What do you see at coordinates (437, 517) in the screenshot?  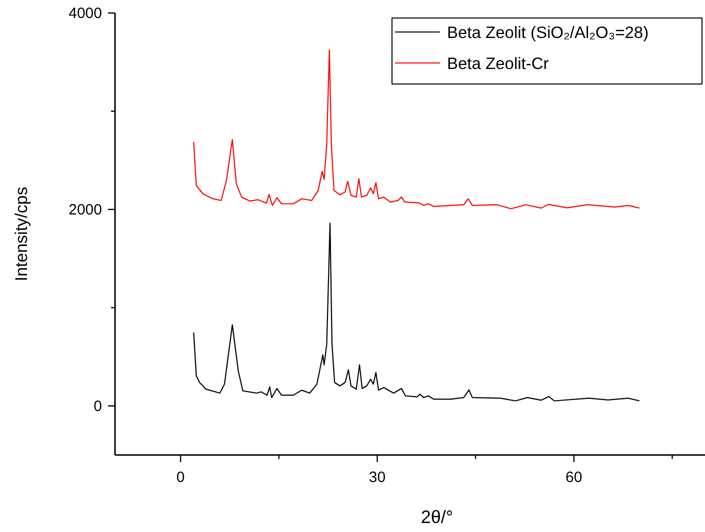 I see `x-axis-title: 2θ/°` at bounding box center [437, 517].